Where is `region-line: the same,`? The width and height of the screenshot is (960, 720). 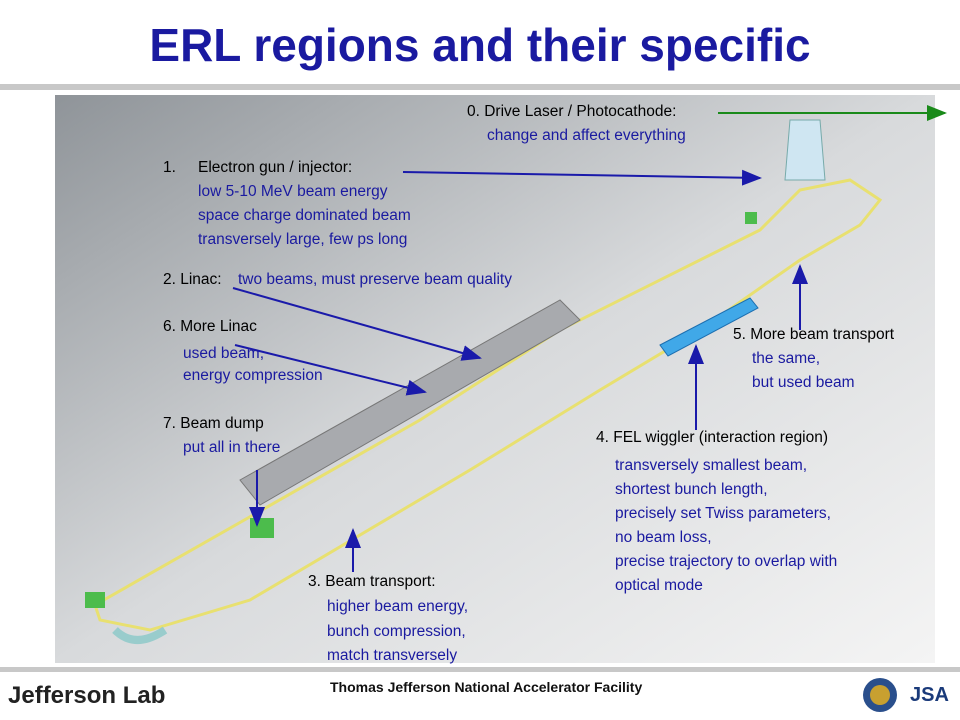 region-line: the same, is located at coordinates (786, 358).